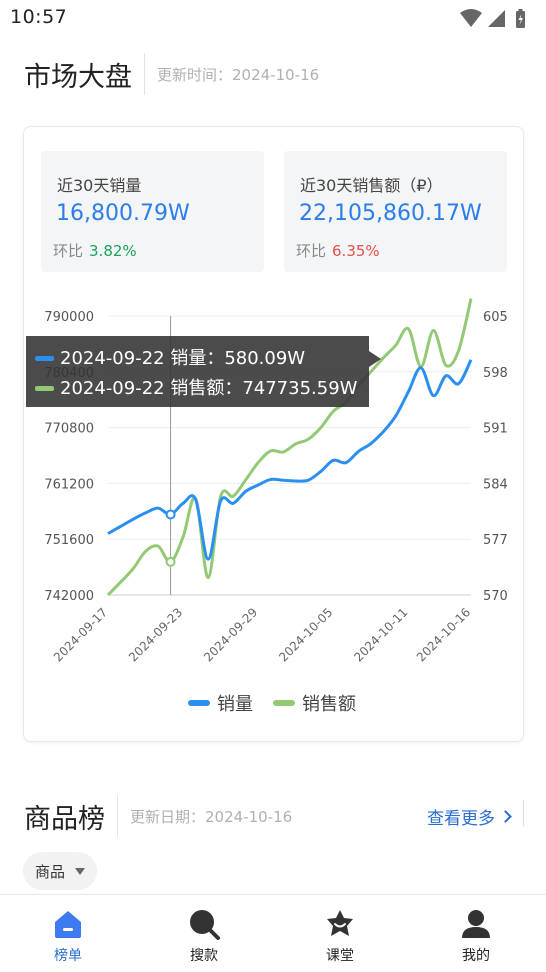 The height and width of the screenshot is (972, 546). Describe the element at coordinates (380, 634) in the screenshot. I see `x-tick-label: 2024-10-11` at that location.